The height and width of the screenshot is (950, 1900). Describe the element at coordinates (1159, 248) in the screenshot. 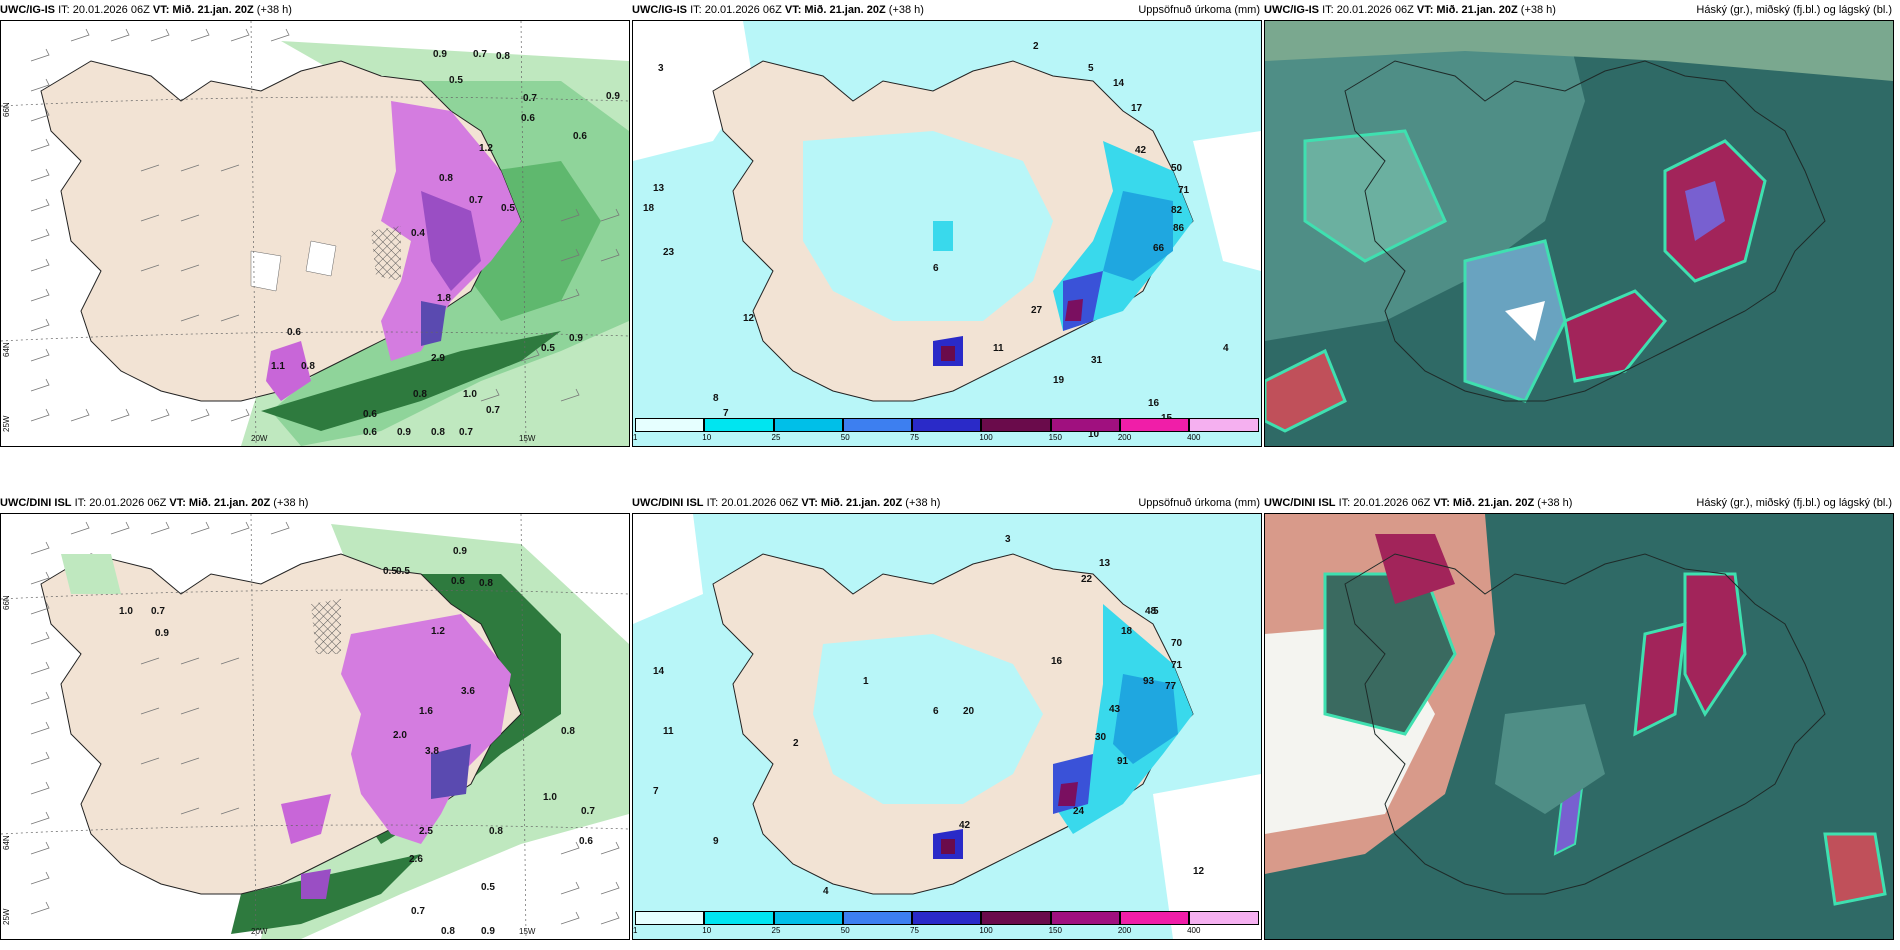

I see `label: 66` at that location.